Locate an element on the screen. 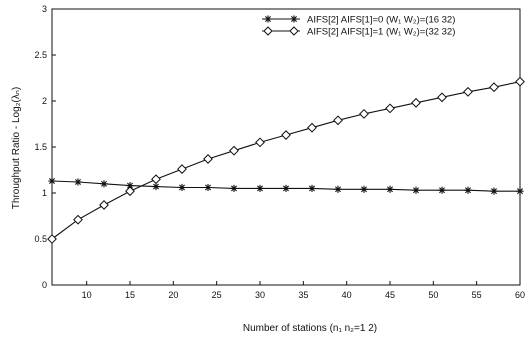 This screenshot has width=526, height=345. legend-label-series-1: AIFS[2] AIFS[1]=0 (W₁ W₂)=(16 32) is located at coordinates (381, 20).